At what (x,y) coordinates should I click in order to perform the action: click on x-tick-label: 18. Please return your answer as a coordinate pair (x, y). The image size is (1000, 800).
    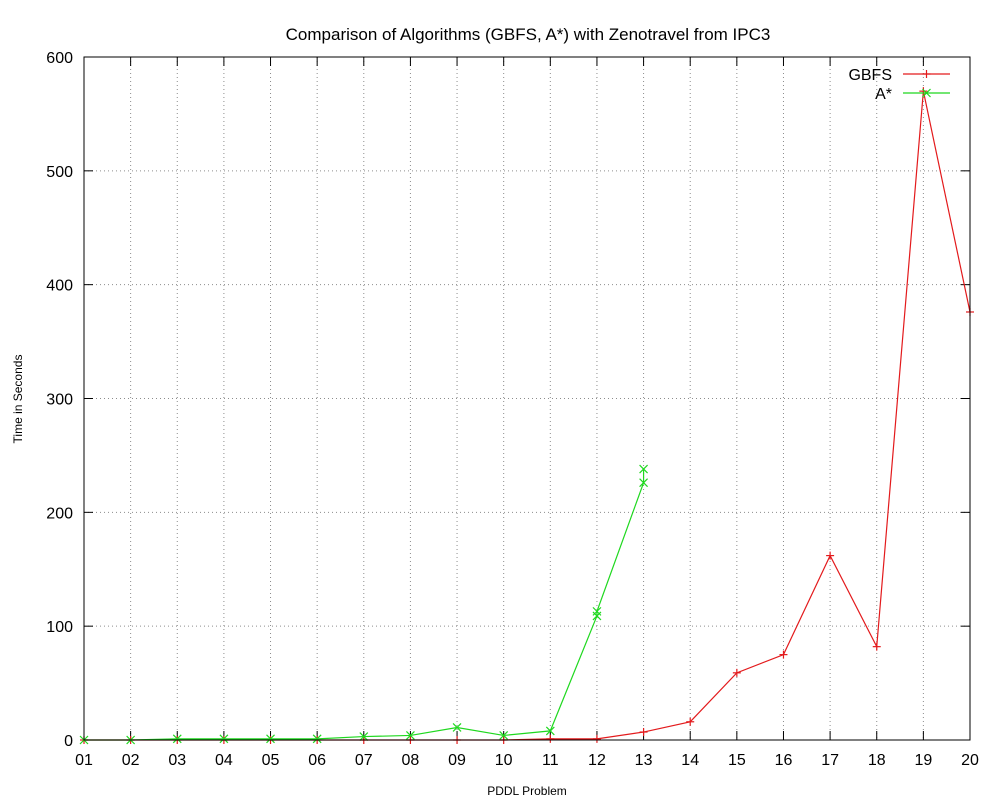
    Looking at the image, I should click on (877, 760).